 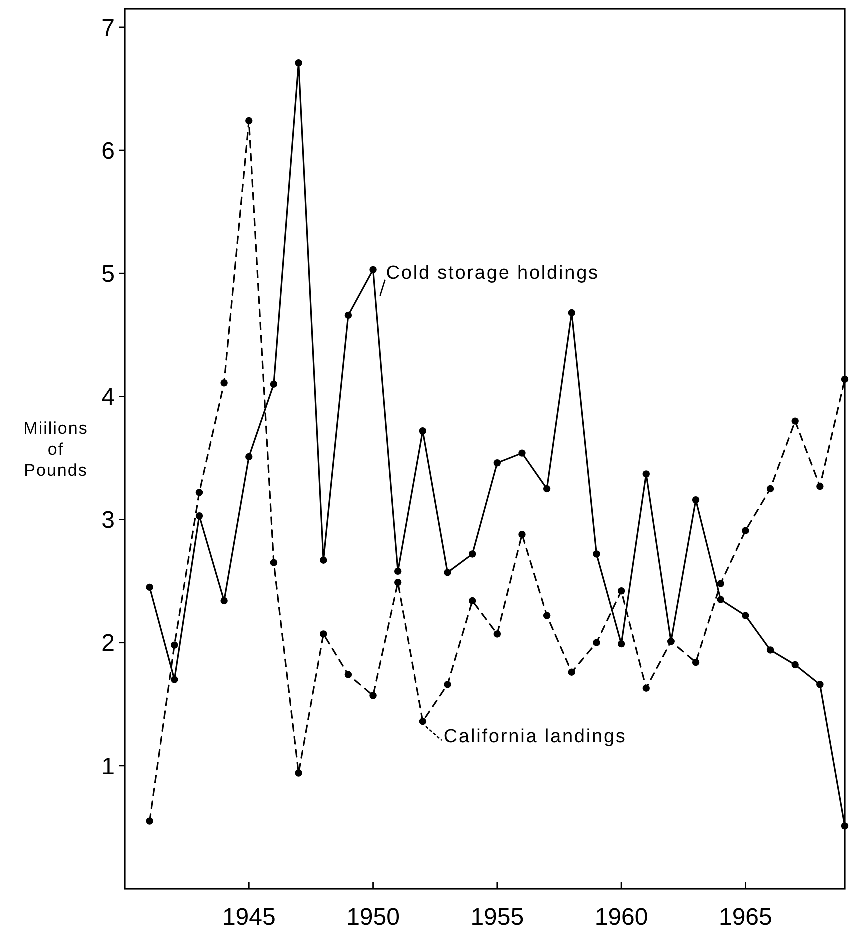 What do you see at coordinates (108, 274) in the screenshot?
I see `y-tick-label: 5` at bounding box center [108, 274].